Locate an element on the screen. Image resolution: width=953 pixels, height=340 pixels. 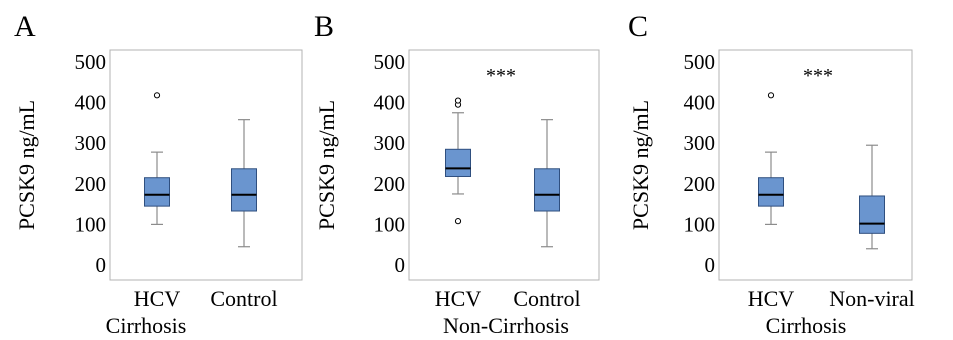
panel-letter: A is located at coordinates (25, 26).